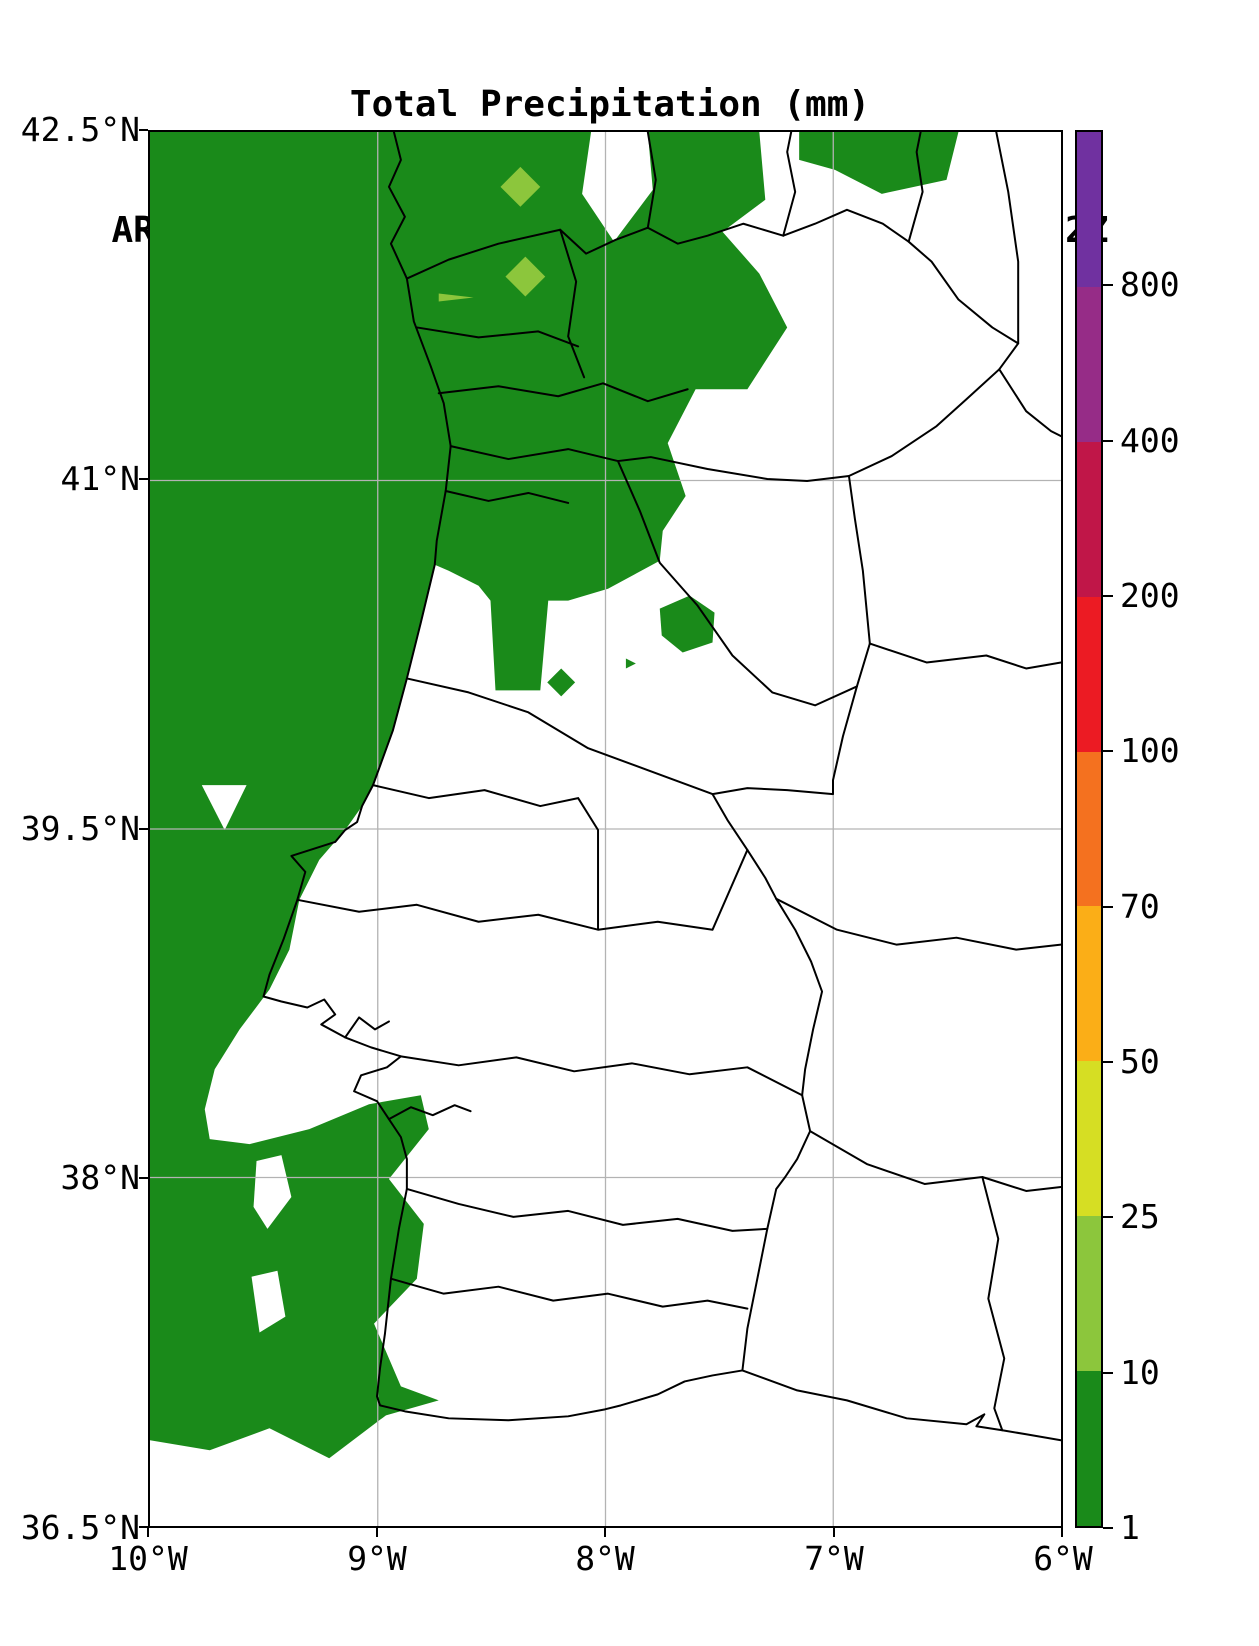 Image resolution: width=1259 pixels, height=1646 pixels. Describe the element at coordinates (100, 478) in the screenshot. I see `y-tick-41n: 41°N` at that location.